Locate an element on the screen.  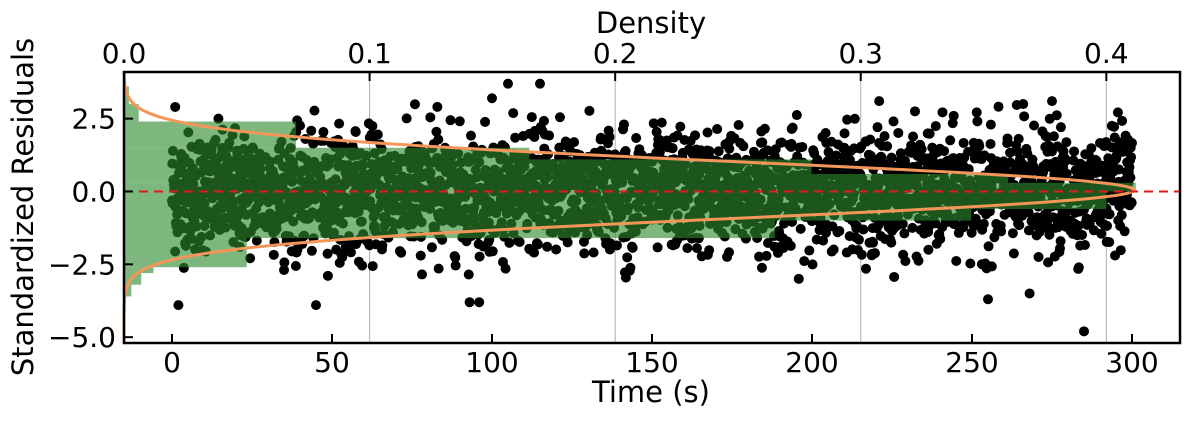
x-tick-label: 50 is located at coordinates (332, 362).